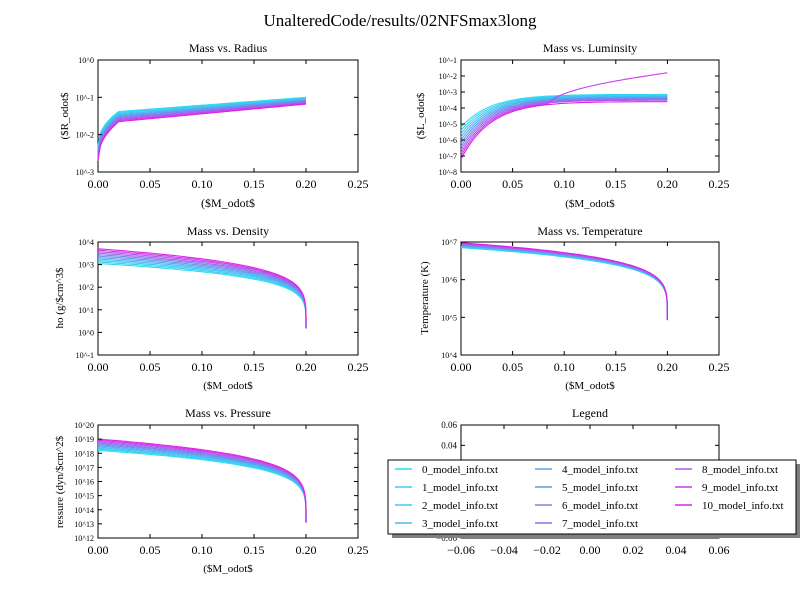  Describe the element at coordinates (84, 439) in the screenshot. I see `y-tick-label: 10^19` at that location.